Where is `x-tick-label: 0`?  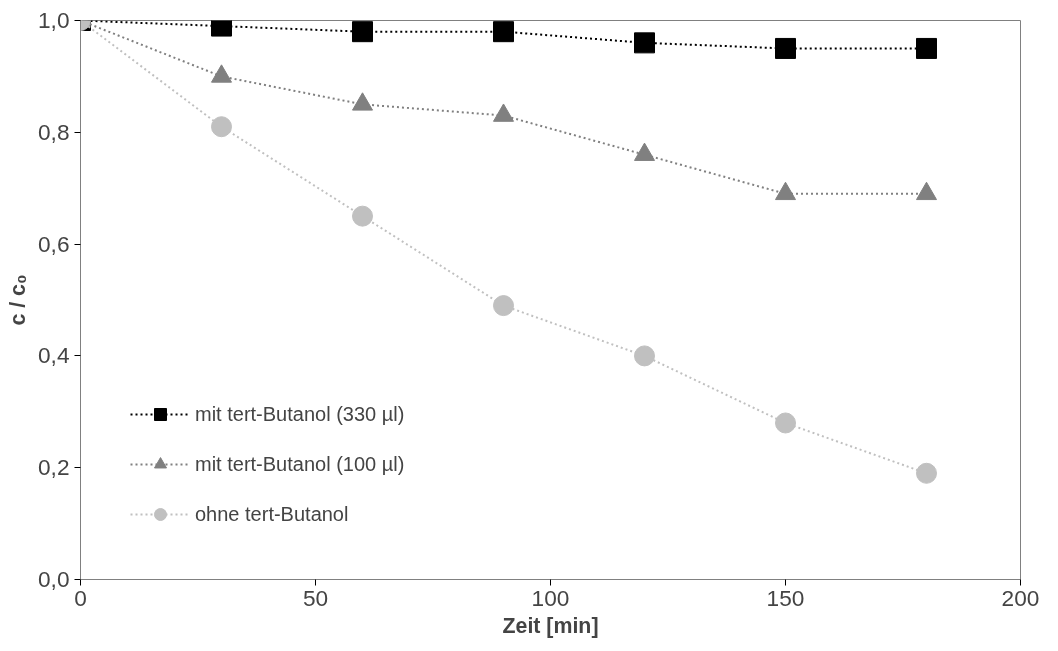
x-tick-label: 0 is located at coordinates (80, 597).